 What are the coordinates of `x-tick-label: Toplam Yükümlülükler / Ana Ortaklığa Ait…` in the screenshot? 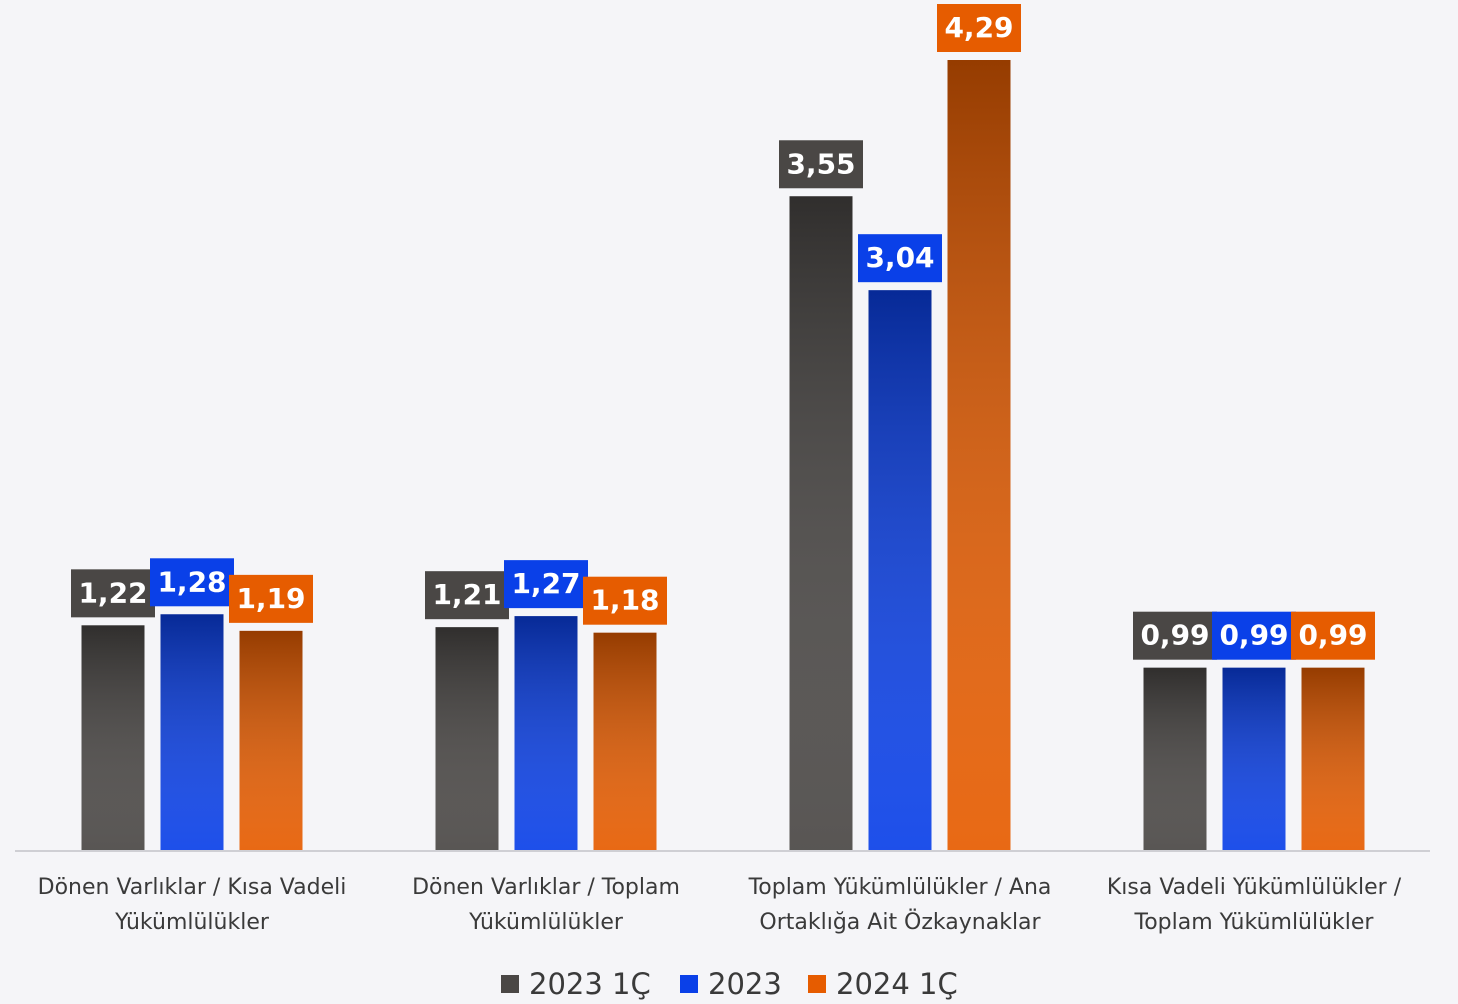 It's located at (900, 905).